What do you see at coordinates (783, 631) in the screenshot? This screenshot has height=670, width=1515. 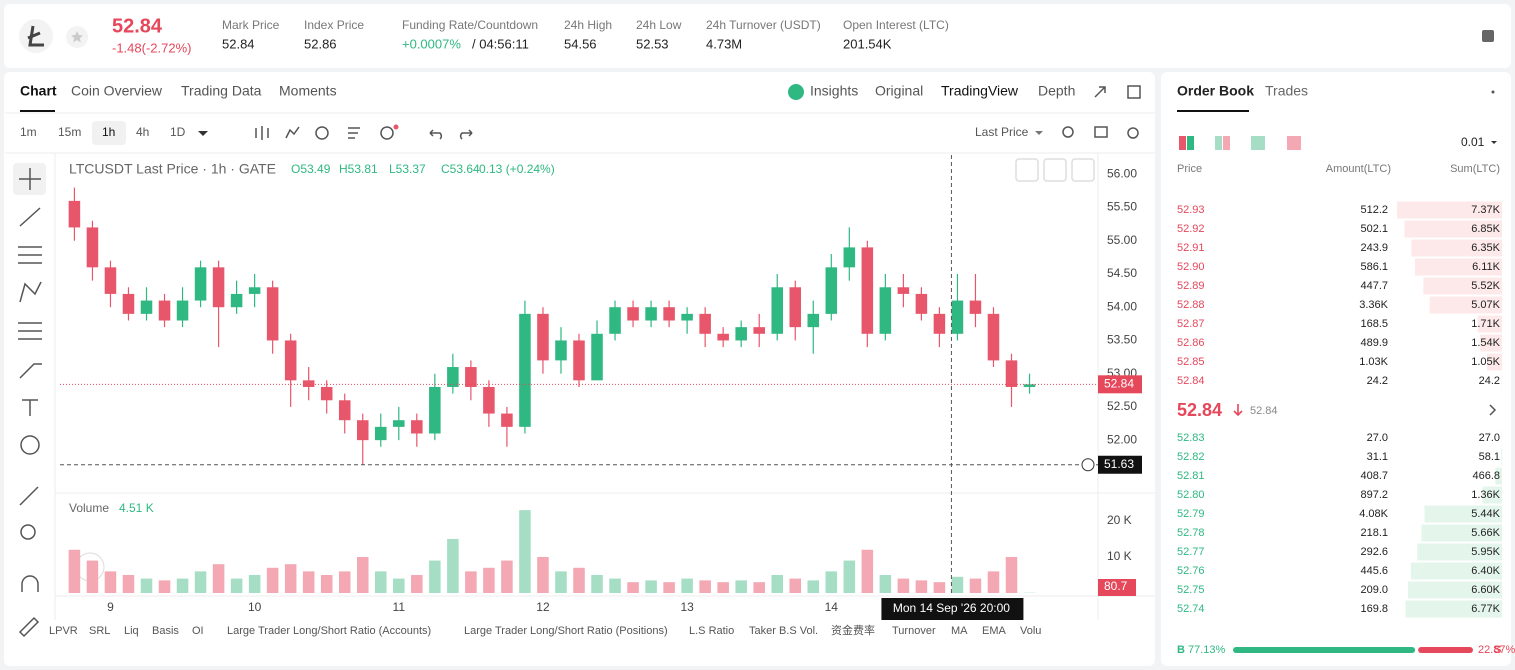 I see `indicator-tab: Taker B.S Vol.` at bounding box center [783, 631].